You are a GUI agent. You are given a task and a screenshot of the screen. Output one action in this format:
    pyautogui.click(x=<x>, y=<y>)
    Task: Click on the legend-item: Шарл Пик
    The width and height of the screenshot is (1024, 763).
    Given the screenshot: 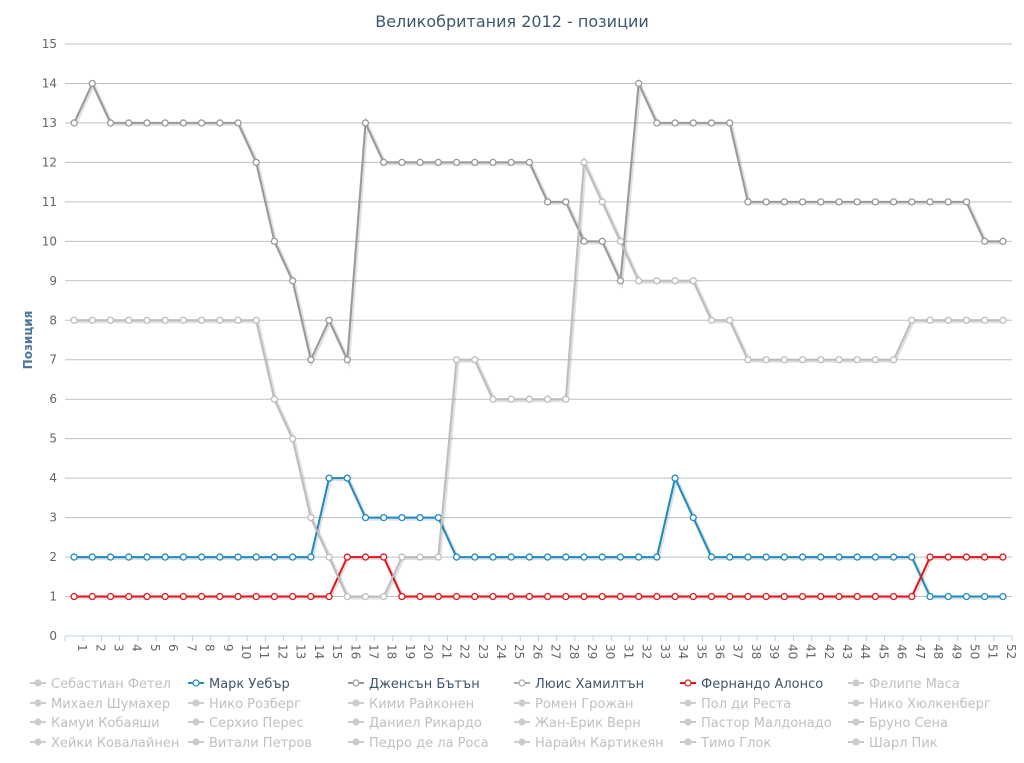 What is the action you would take?
    pyautogui.click(x=893, y=743)
    